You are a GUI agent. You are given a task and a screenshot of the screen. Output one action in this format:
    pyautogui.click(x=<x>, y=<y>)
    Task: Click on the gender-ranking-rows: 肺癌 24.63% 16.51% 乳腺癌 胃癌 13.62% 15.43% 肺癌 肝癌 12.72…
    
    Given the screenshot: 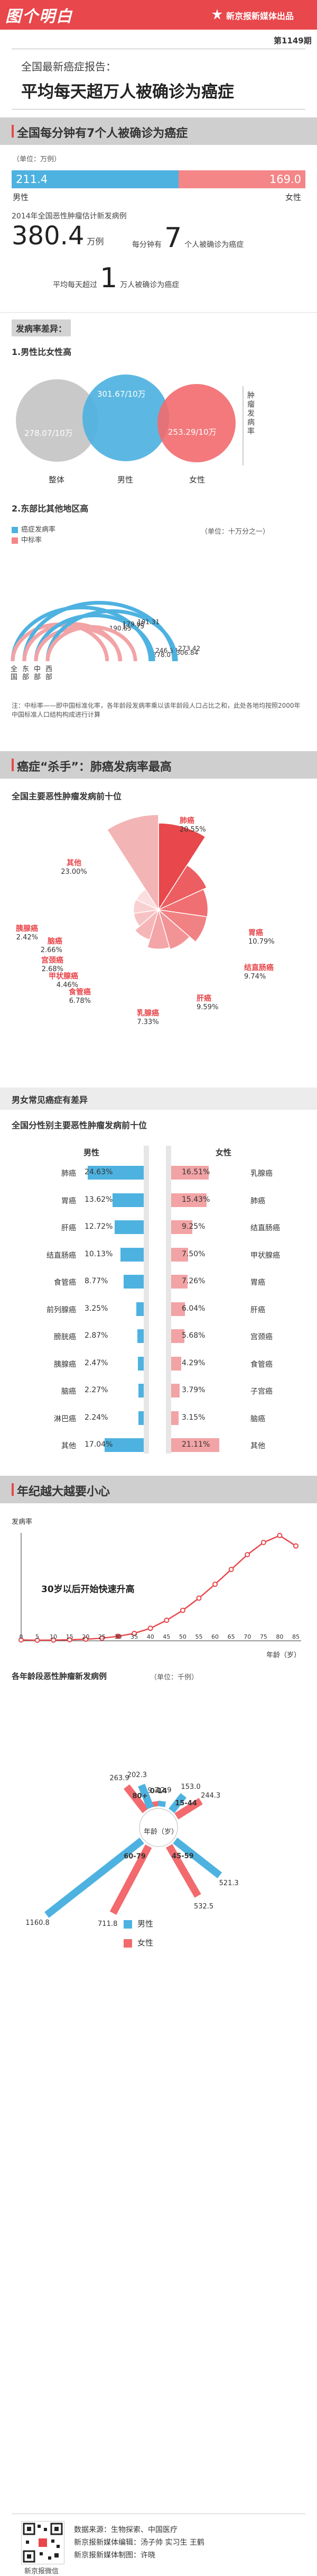 What is the action you would take?
    pyautogui.click(x=158, y=1311)
    